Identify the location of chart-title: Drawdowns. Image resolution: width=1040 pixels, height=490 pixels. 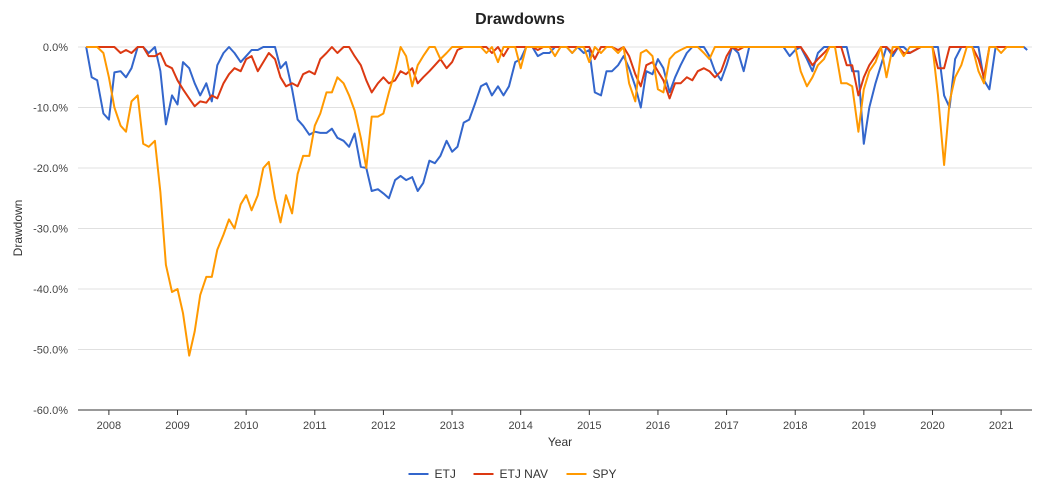
(520, 19).